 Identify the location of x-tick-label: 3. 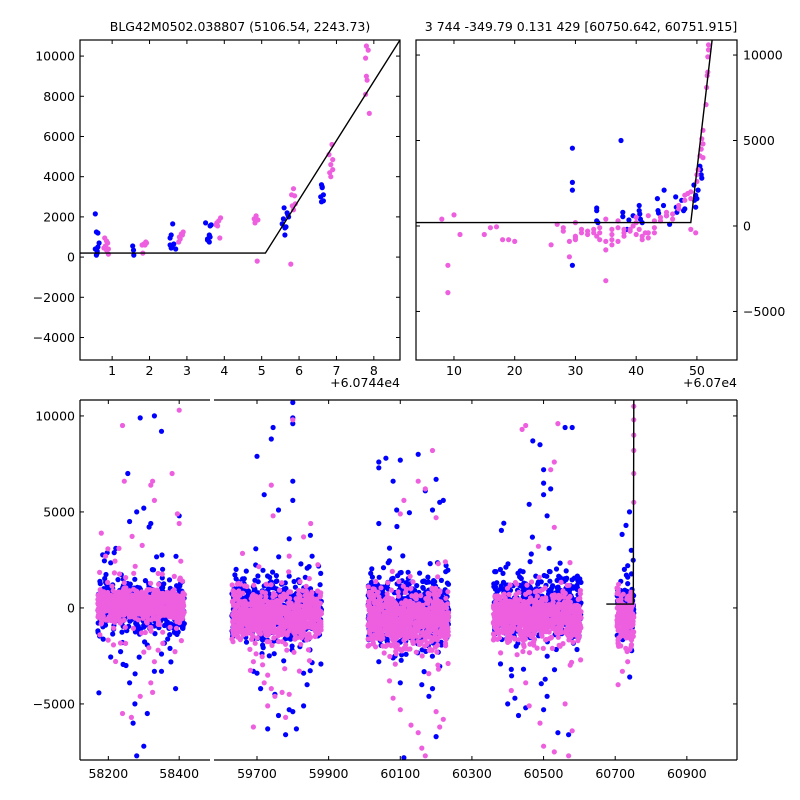
(187, 370).